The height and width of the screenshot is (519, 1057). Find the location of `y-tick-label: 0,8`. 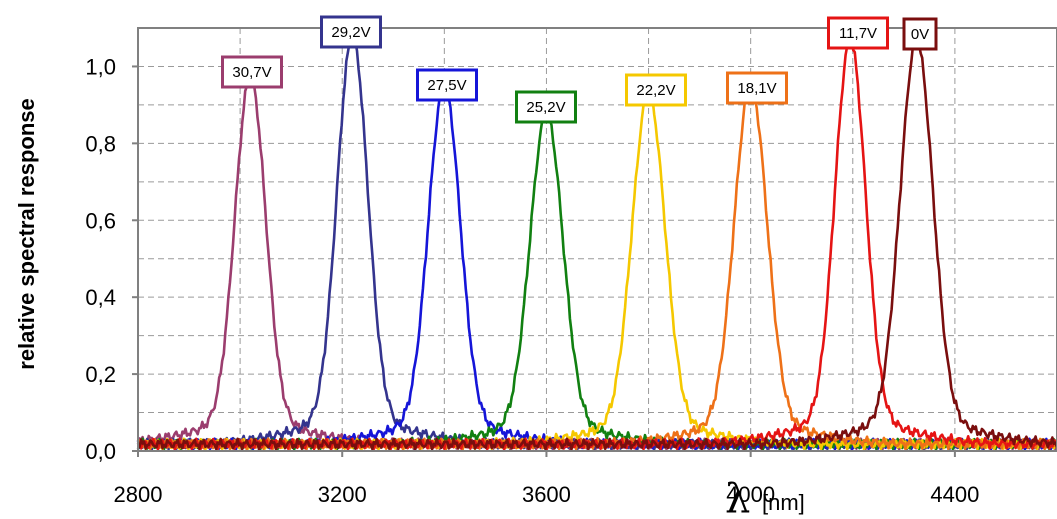

y-tick-label: 0,8 is located at coordinates (100, 143).